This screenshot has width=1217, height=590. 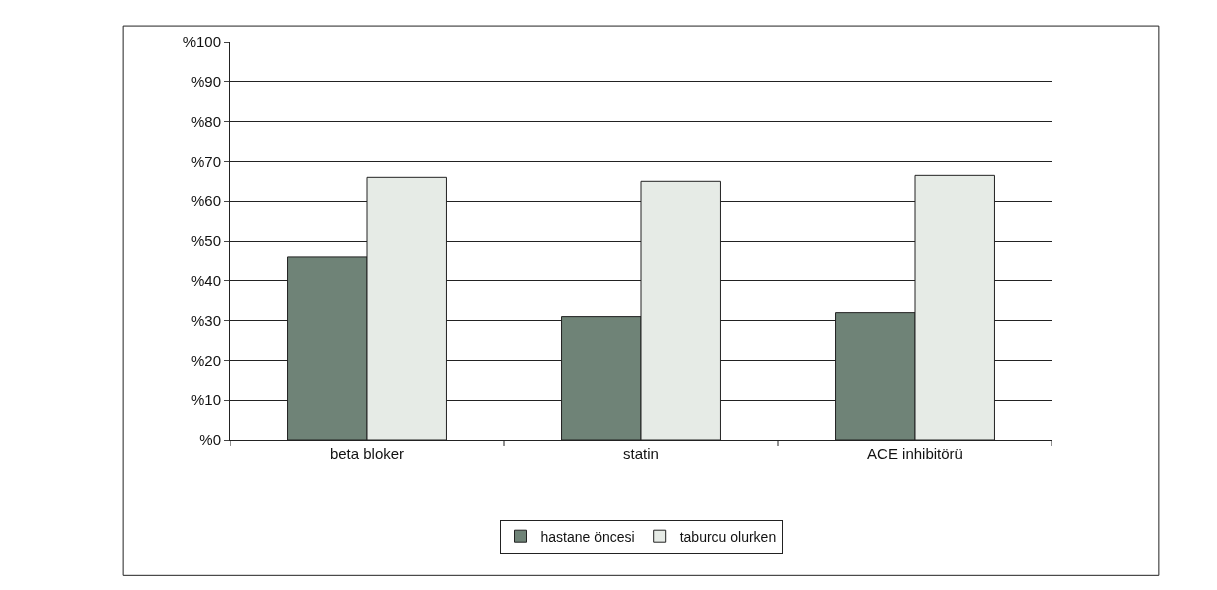 What do you see at coordinates (367, 453) in the screenshot?
I see `x-tick-label: beta bloker` at bounding box center [367, 453].